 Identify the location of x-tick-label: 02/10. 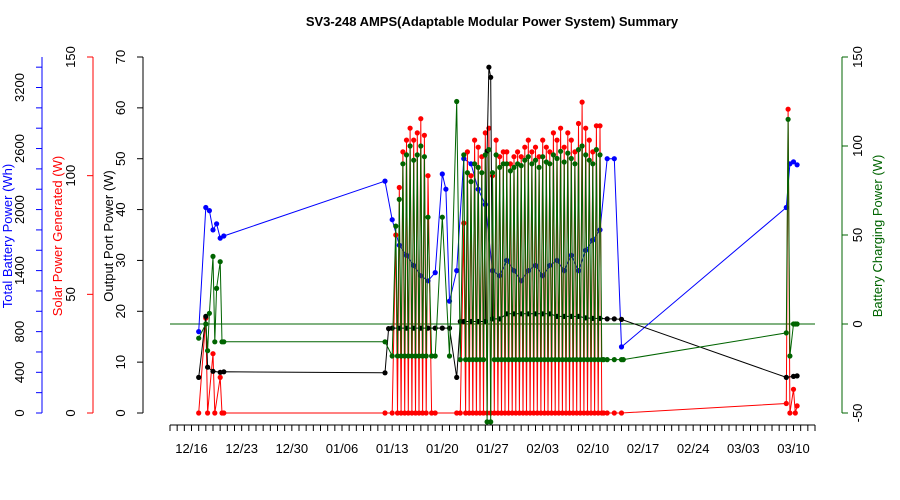
(593, 448).